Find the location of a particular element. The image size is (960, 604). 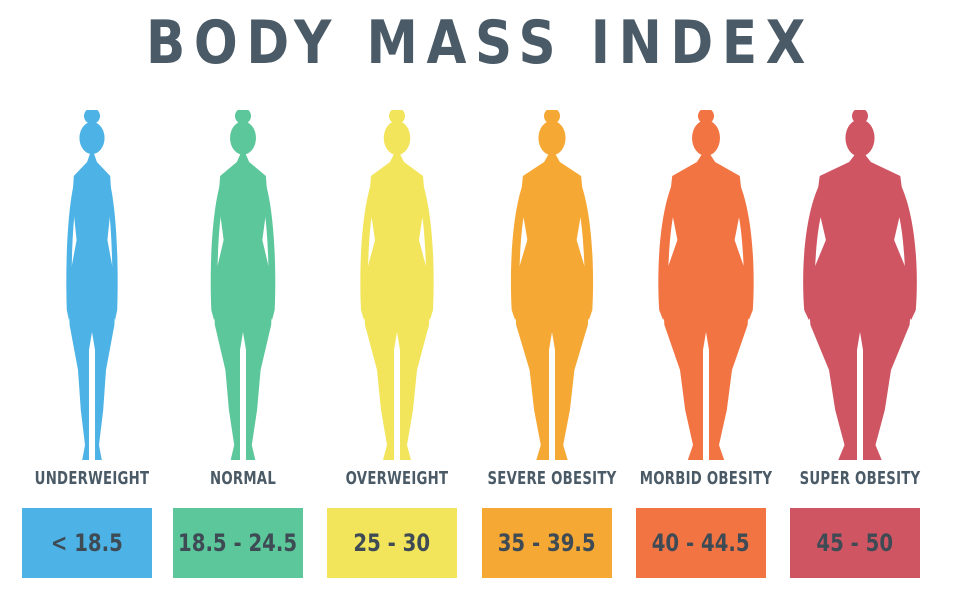

bmi-range-value: 25 - 30 is located at coordinates (392, 543).